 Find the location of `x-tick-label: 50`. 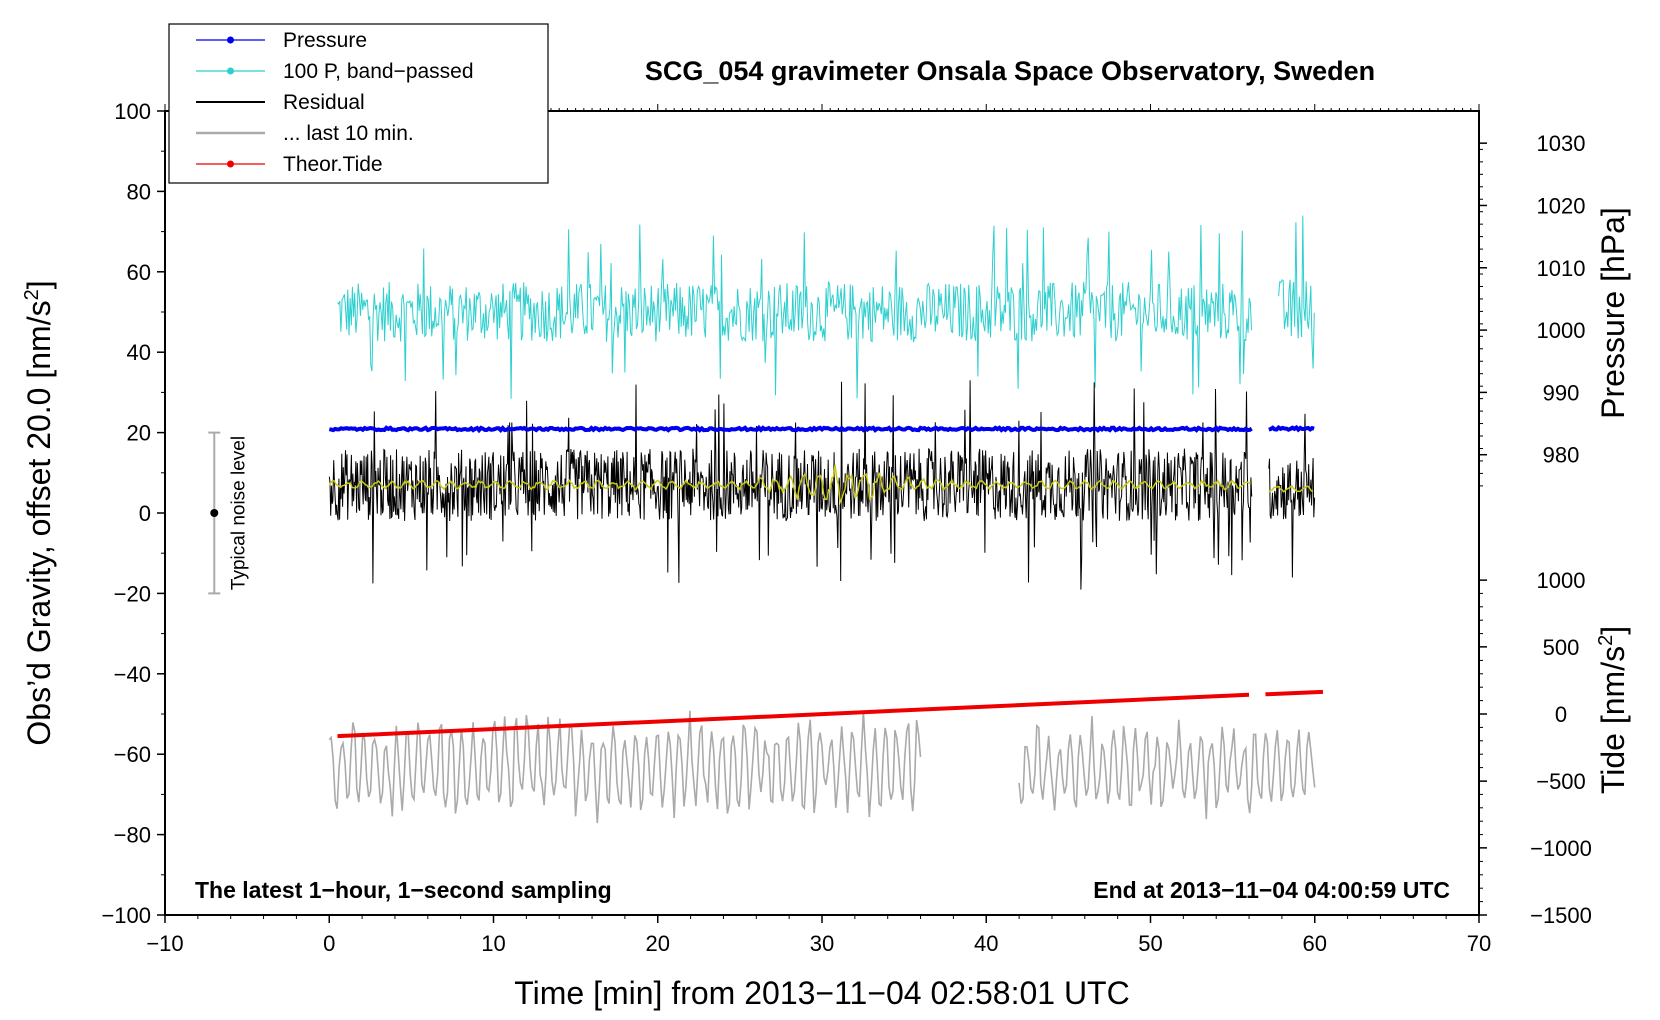

x-tick-label: 50 is located at coordinates (1150, 943).